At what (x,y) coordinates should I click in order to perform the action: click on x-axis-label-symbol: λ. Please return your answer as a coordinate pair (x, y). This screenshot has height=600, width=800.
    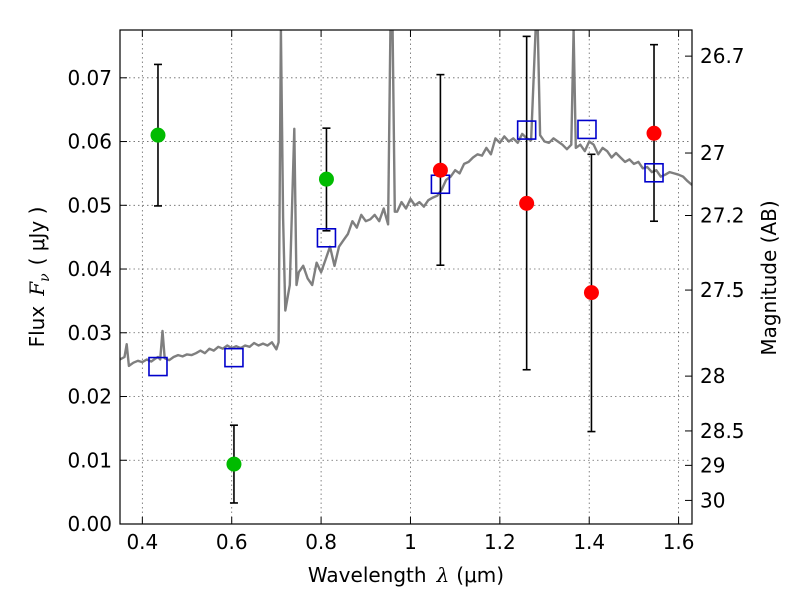
    Looking at the image, I should click on (443, 575).